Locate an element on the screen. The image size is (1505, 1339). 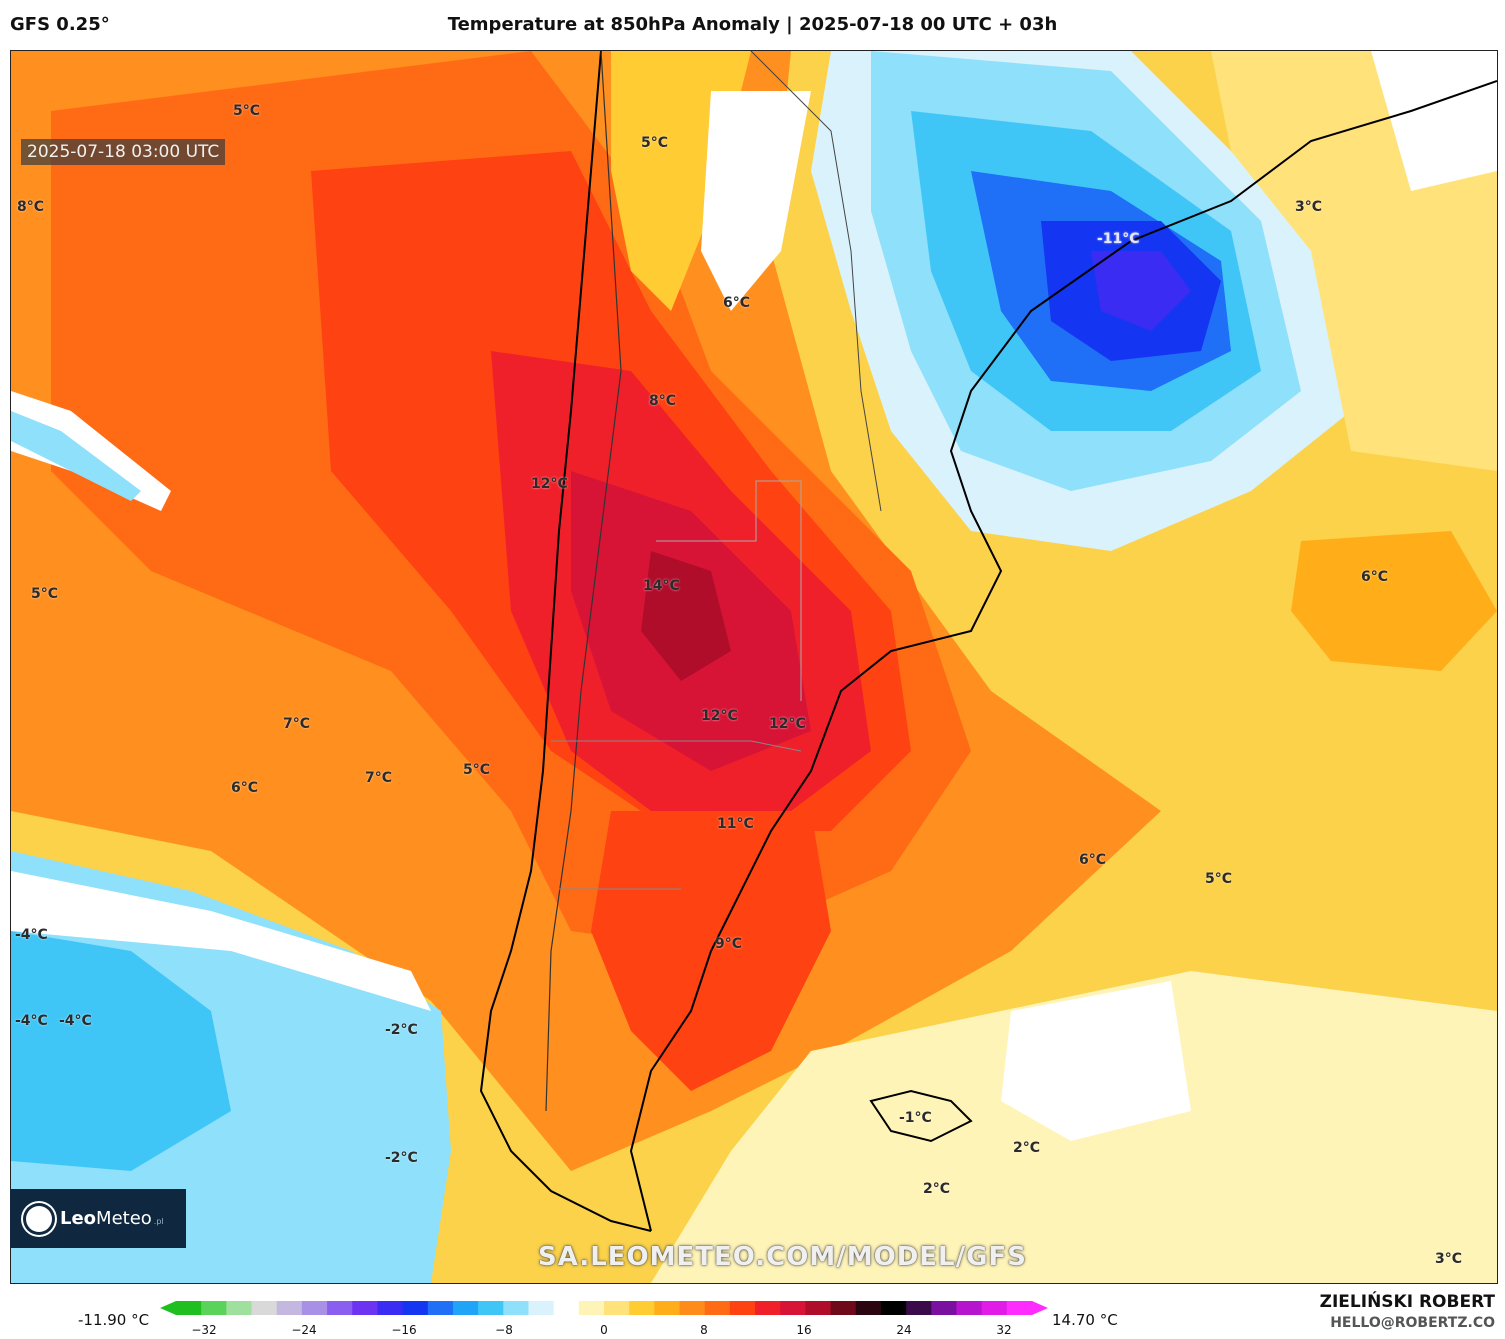
colorbar-gradient is located at coordinates (604, 1308).